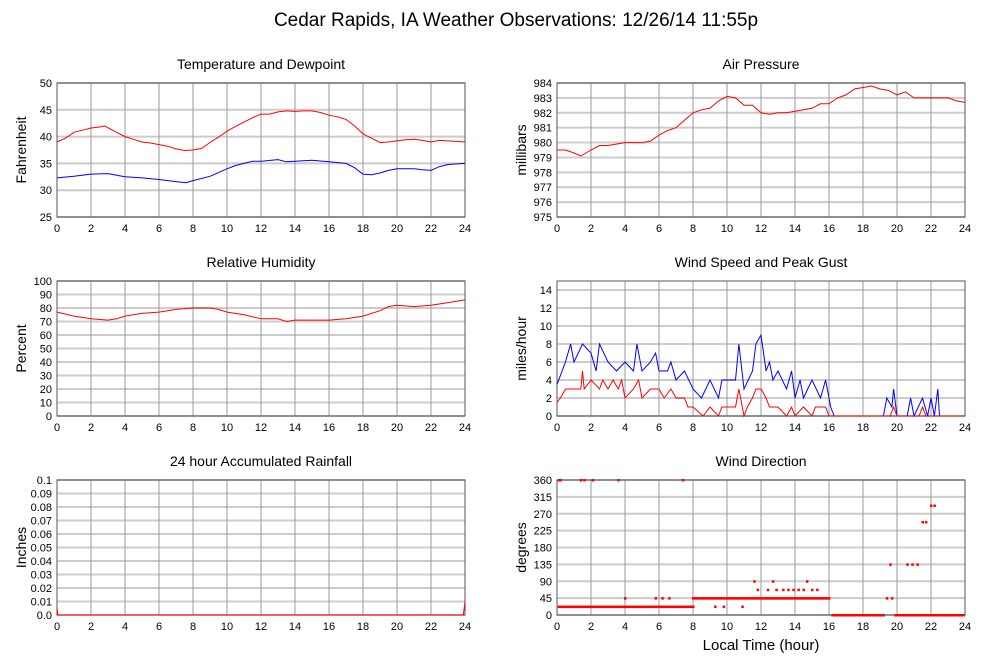 This screenshot has width=999, height=659. What do you see at coordinates (549, 616) in the screenshot?
I see `y-tick-label: 0` at bounding box center [549, 616].